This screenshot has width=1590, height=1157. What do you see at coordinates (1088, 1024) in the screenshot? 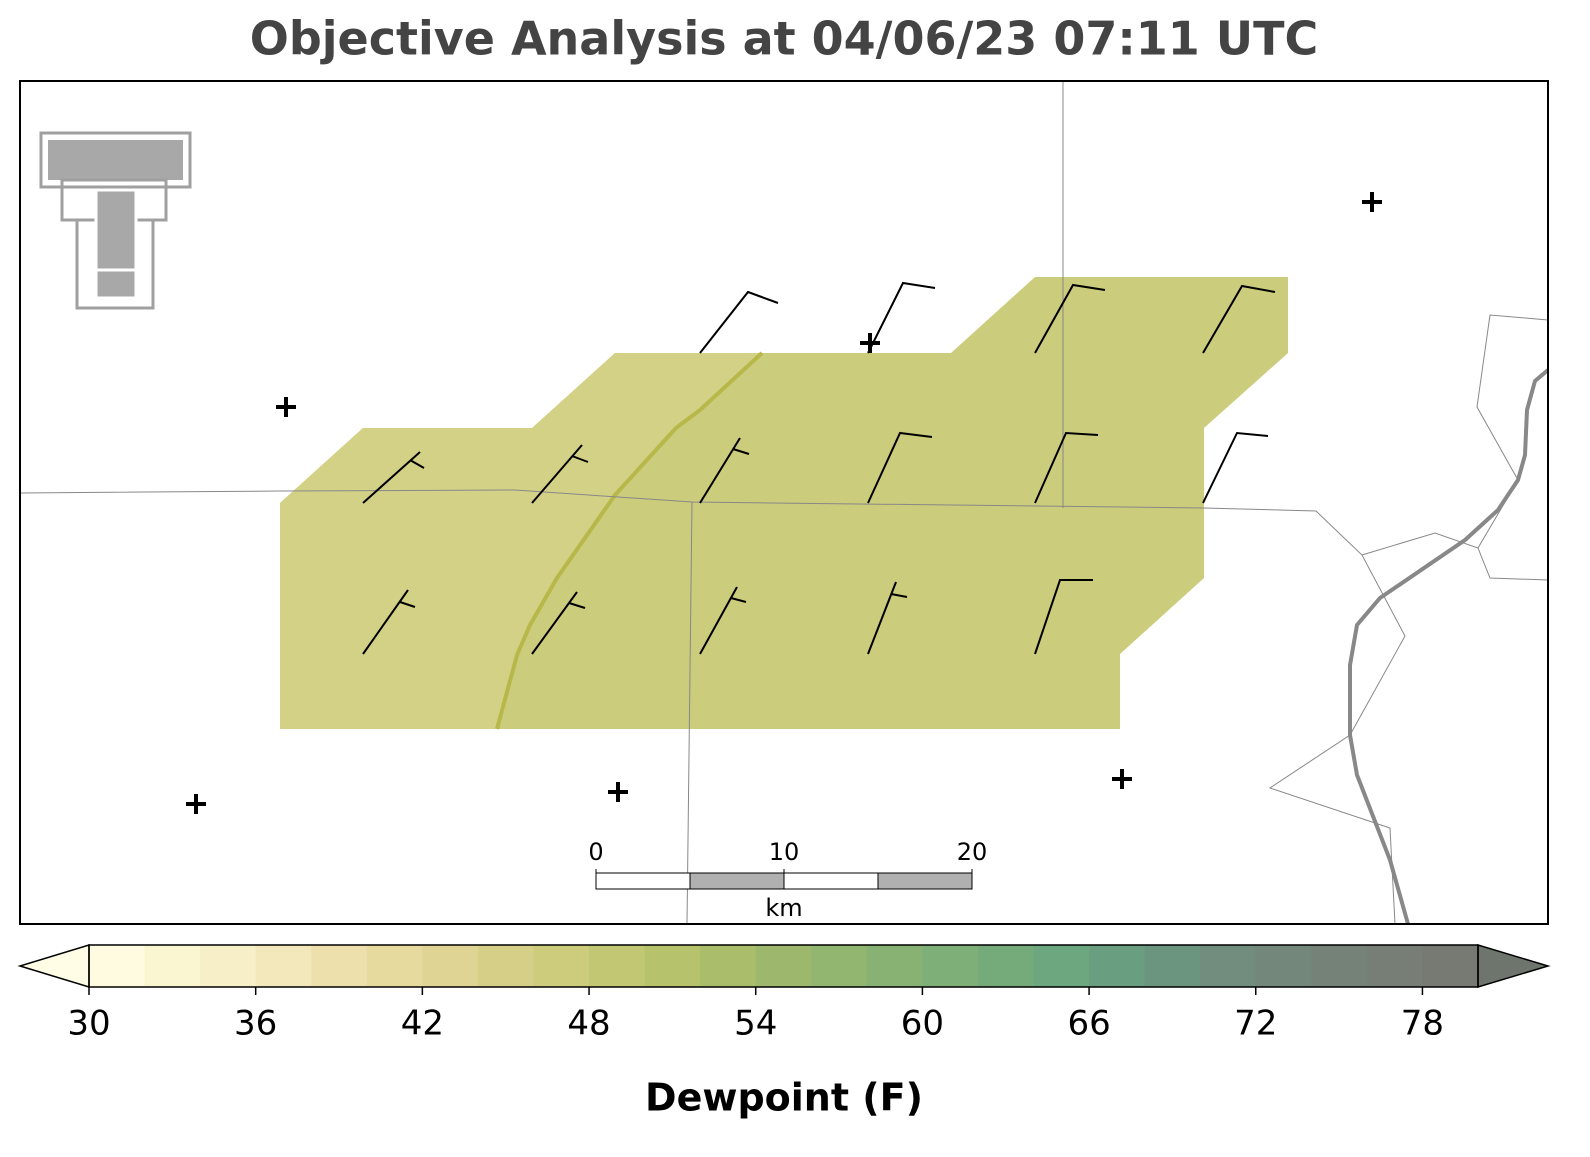
I see `colorbar-tick-label: 66` at bounding box center [1088, 1024].